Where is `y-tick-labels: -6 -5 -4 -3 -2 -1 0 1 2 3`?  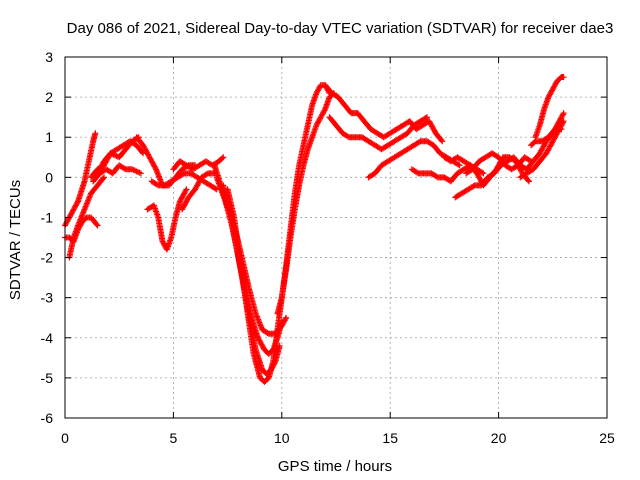
y-tick-labels: -6 -5 -4 -3 -2 -1 0 1 2 3 is located at coordinates (47, 237).